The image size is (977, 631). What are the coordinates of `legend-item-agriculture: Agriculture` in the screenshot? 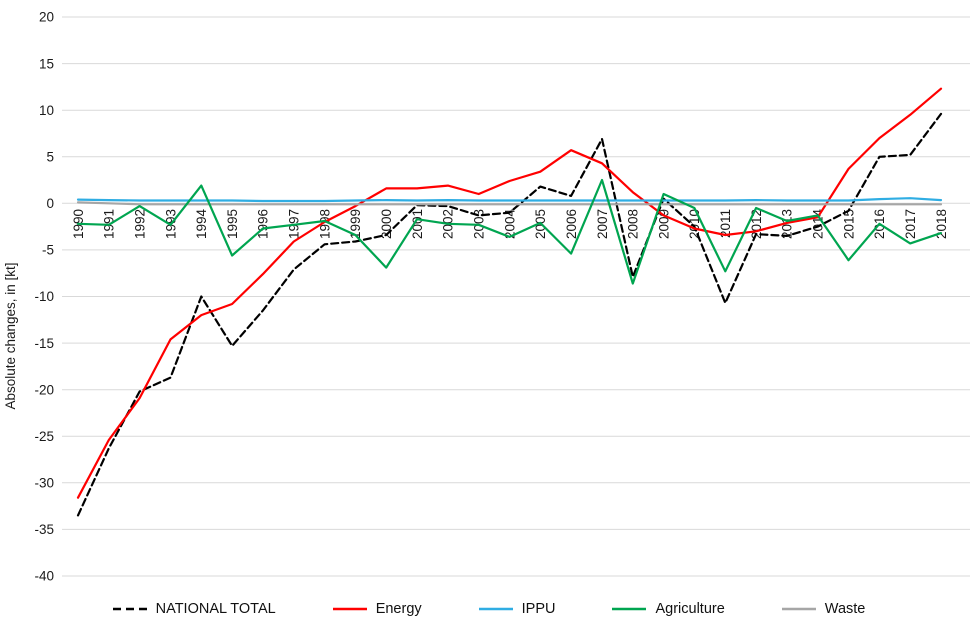 It's located at (668, 609).